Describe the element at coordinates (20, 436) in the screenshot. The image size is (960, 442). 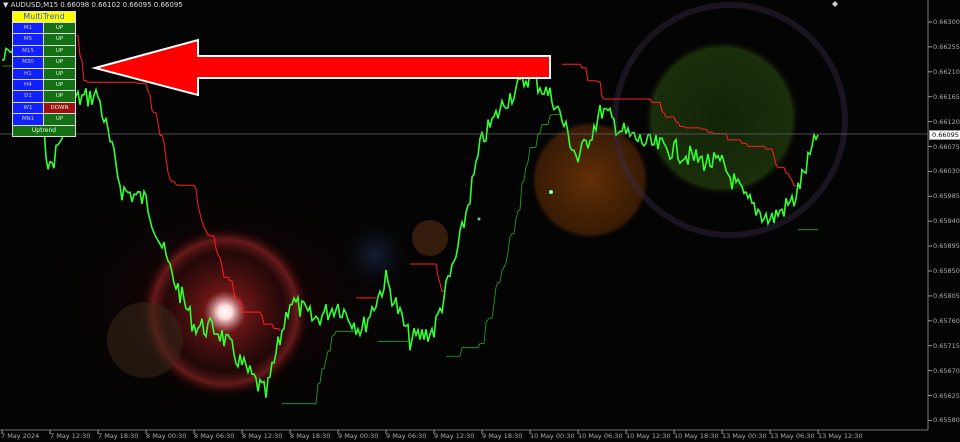
I see `time-tick-label: 7 May 2024` at that location.